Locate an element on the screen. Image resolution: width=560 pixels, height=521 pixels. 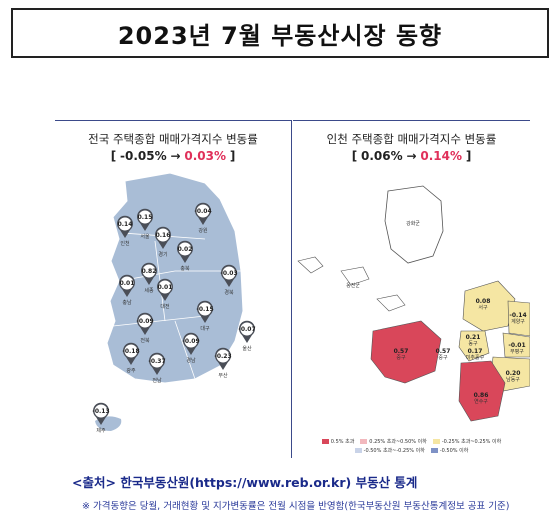
gyeyang-area is located at coordinates (518, 318).